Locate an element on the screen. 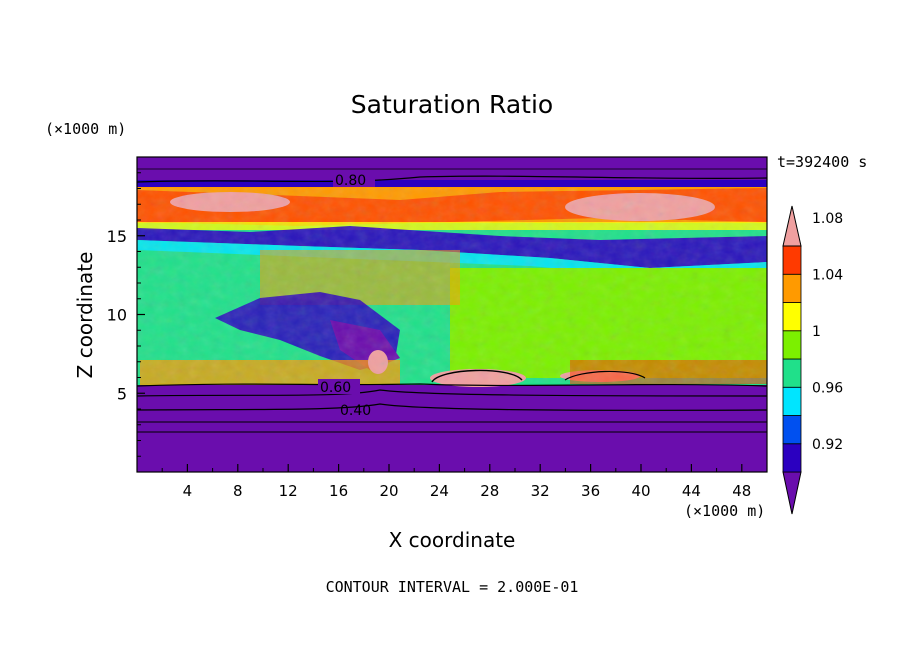 The height and width of the screenshot is (654, 904). contour-pink-center is located at coordinates (477, 376).